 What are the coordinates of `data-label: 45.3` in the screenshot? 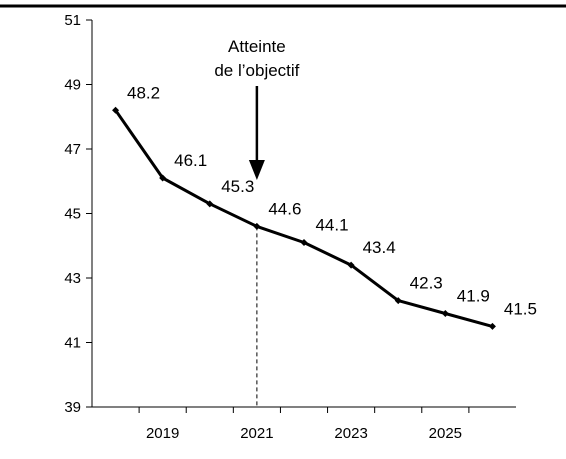 It's located at (237, 186).